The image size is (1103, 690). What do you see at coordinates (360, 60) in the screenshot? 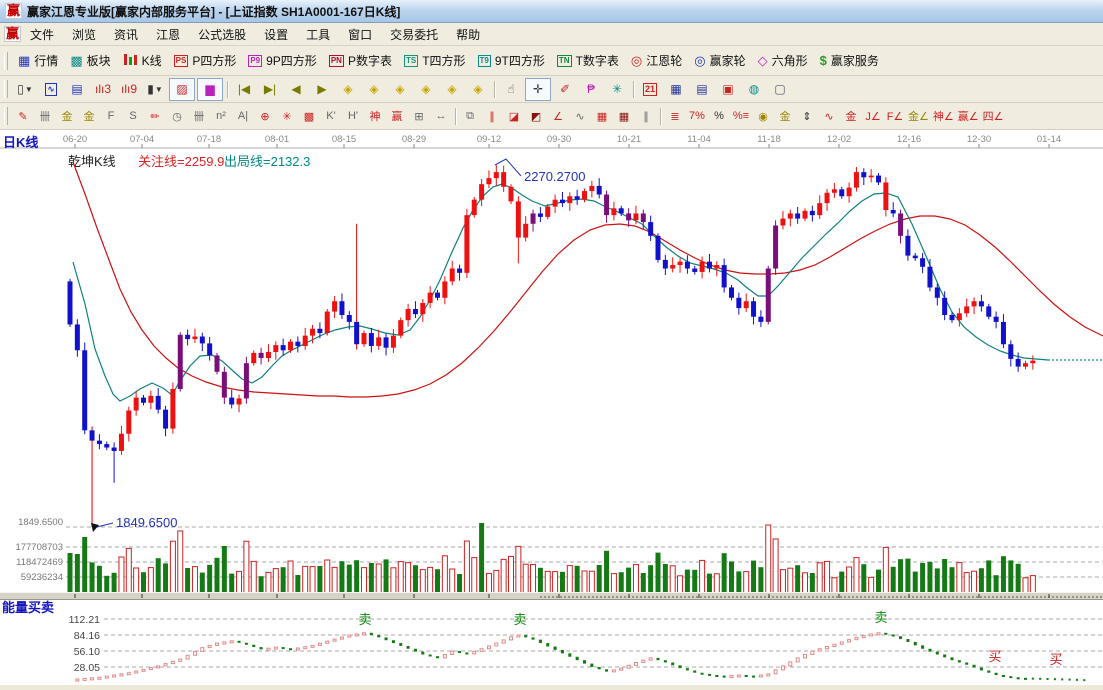
I see `p-number-table-button: PN P数字表` at bounding box center [360, 60].